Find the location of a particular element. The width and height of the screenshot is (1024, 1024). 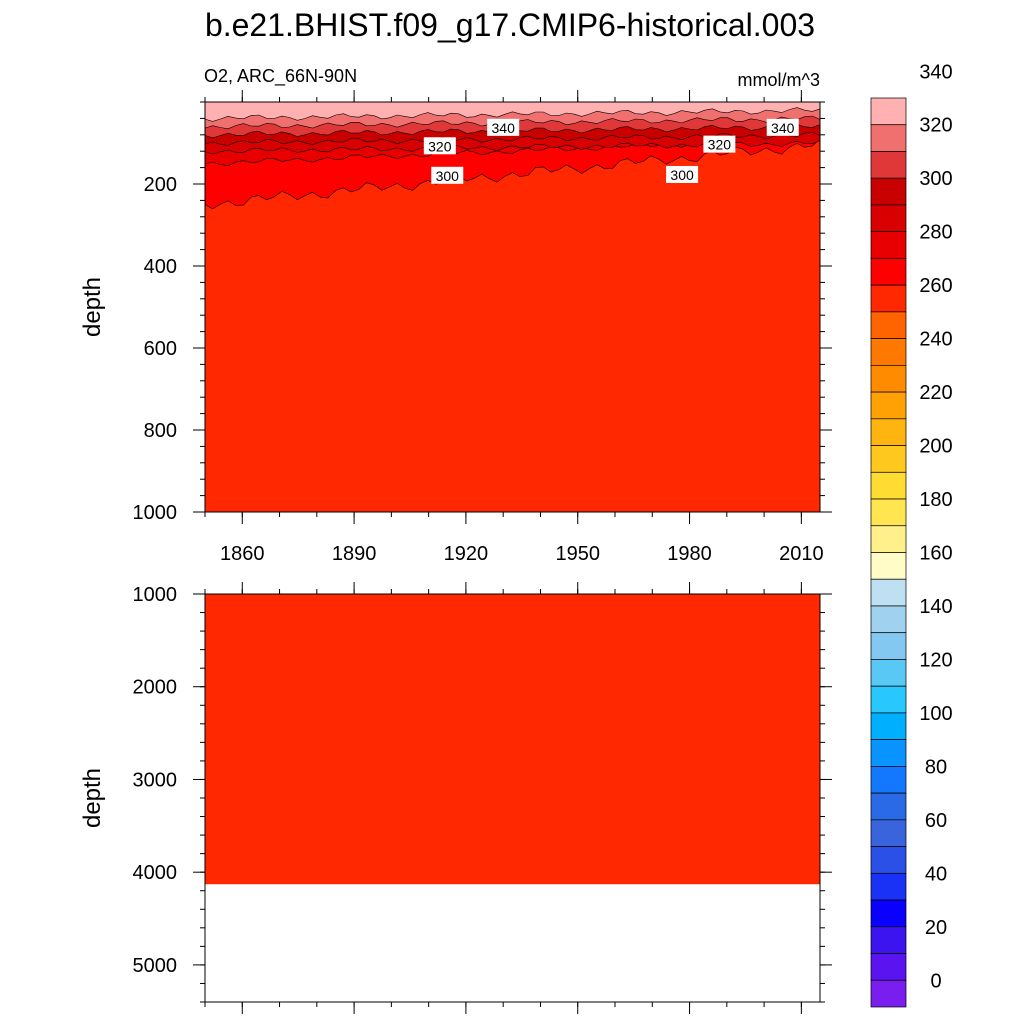

y-tick-label: 800 is located at coordinates (160, 431).